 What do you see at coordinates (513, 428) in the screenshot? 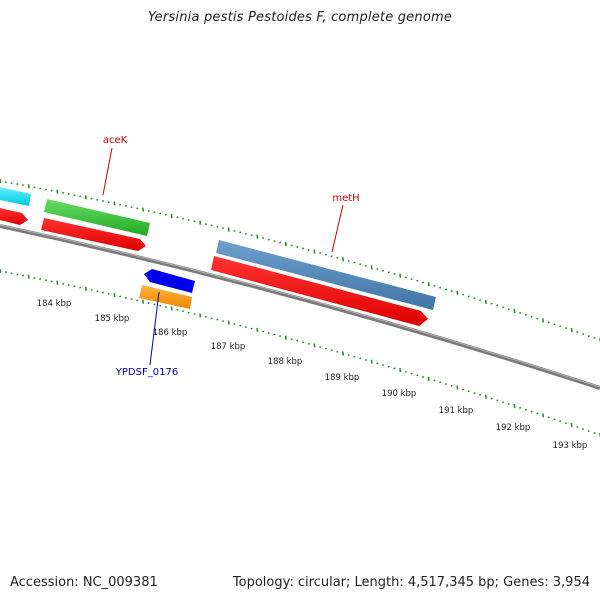
I see `tick-label: 192 kbp` at bounding box center [513, 428].